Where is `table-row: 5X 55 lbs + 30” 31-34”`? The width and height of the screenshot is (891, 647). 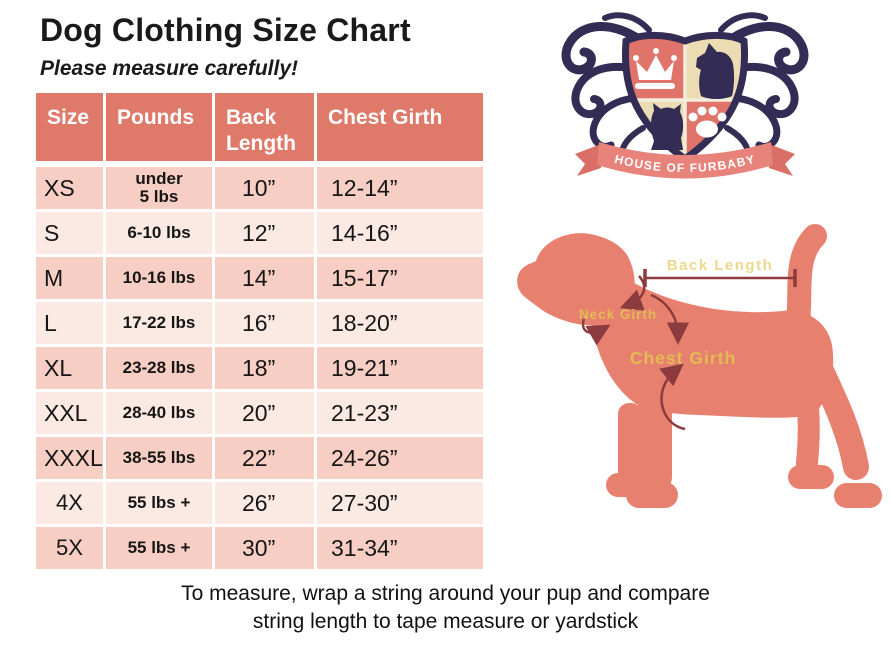
table-row: 5X 55 lbs + 30” 31-34” is located at coordinates (261, 549).